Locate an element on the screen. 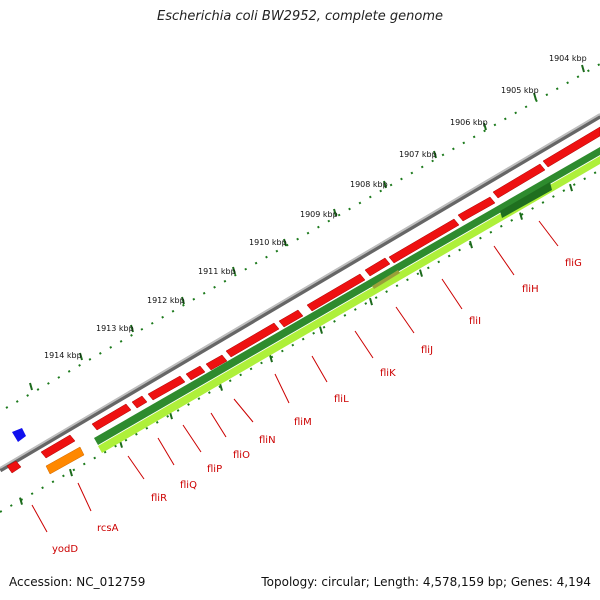 The image size is (600, 600). kbp-label: 1906 kbp is located at coordinates (469, 122).